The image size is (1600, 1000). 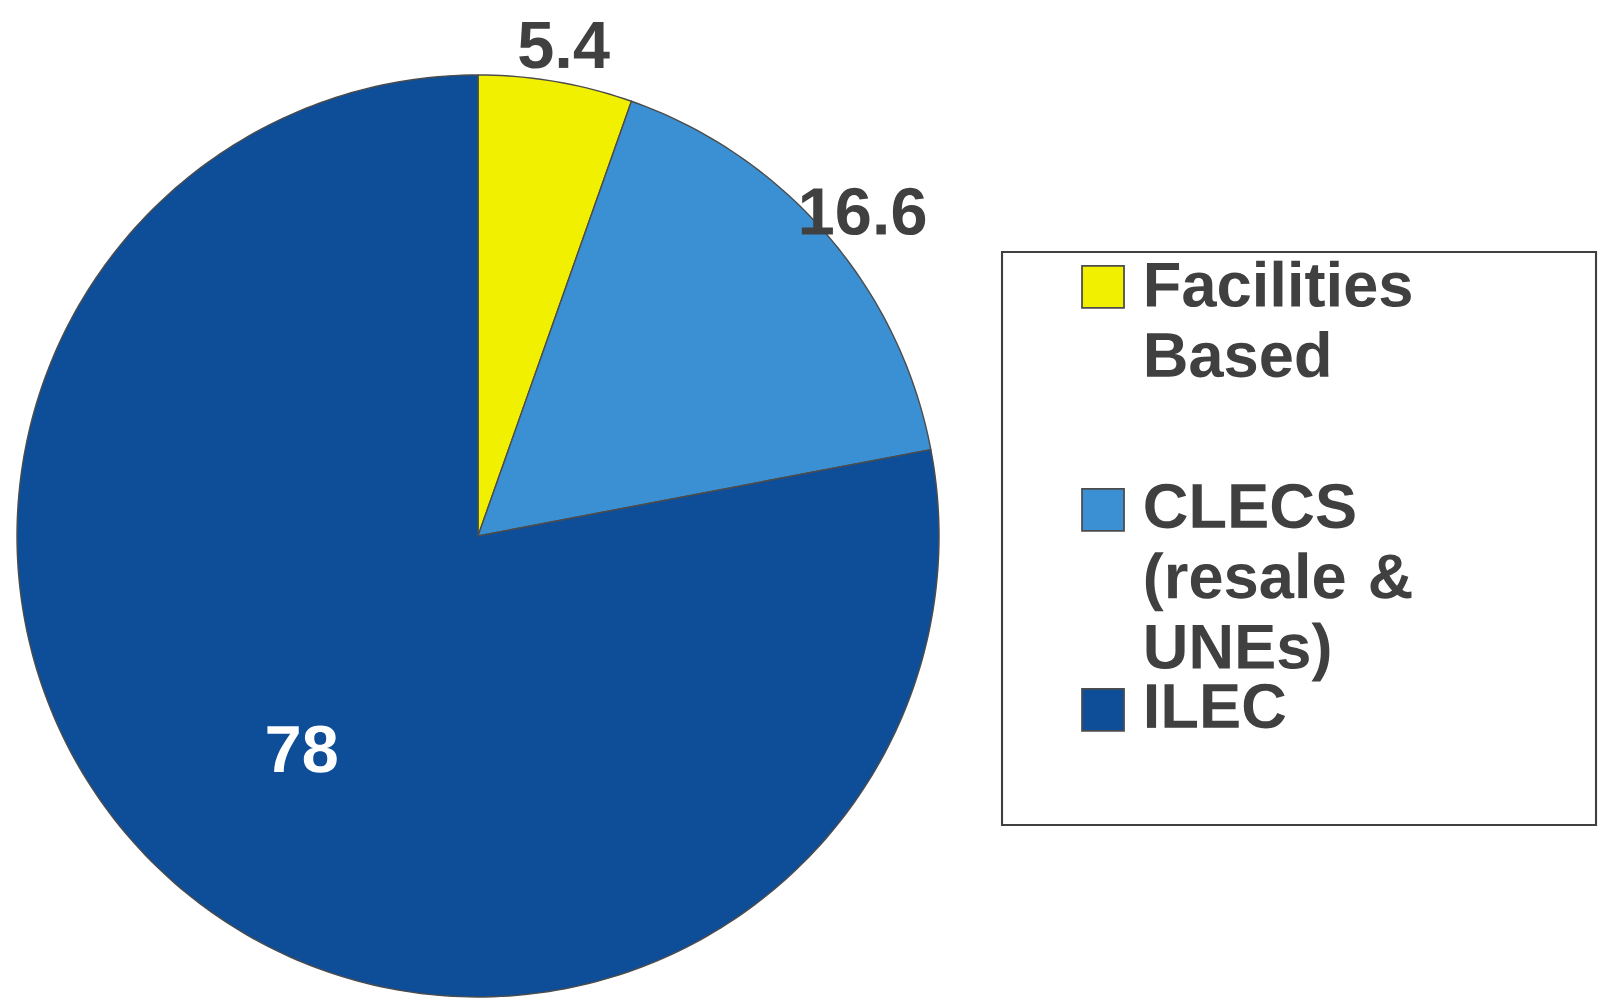 What do you see at coordinates (863, 211) in the screenshot?
I see `data-label: 16.6` at bounding box center [863, 211].